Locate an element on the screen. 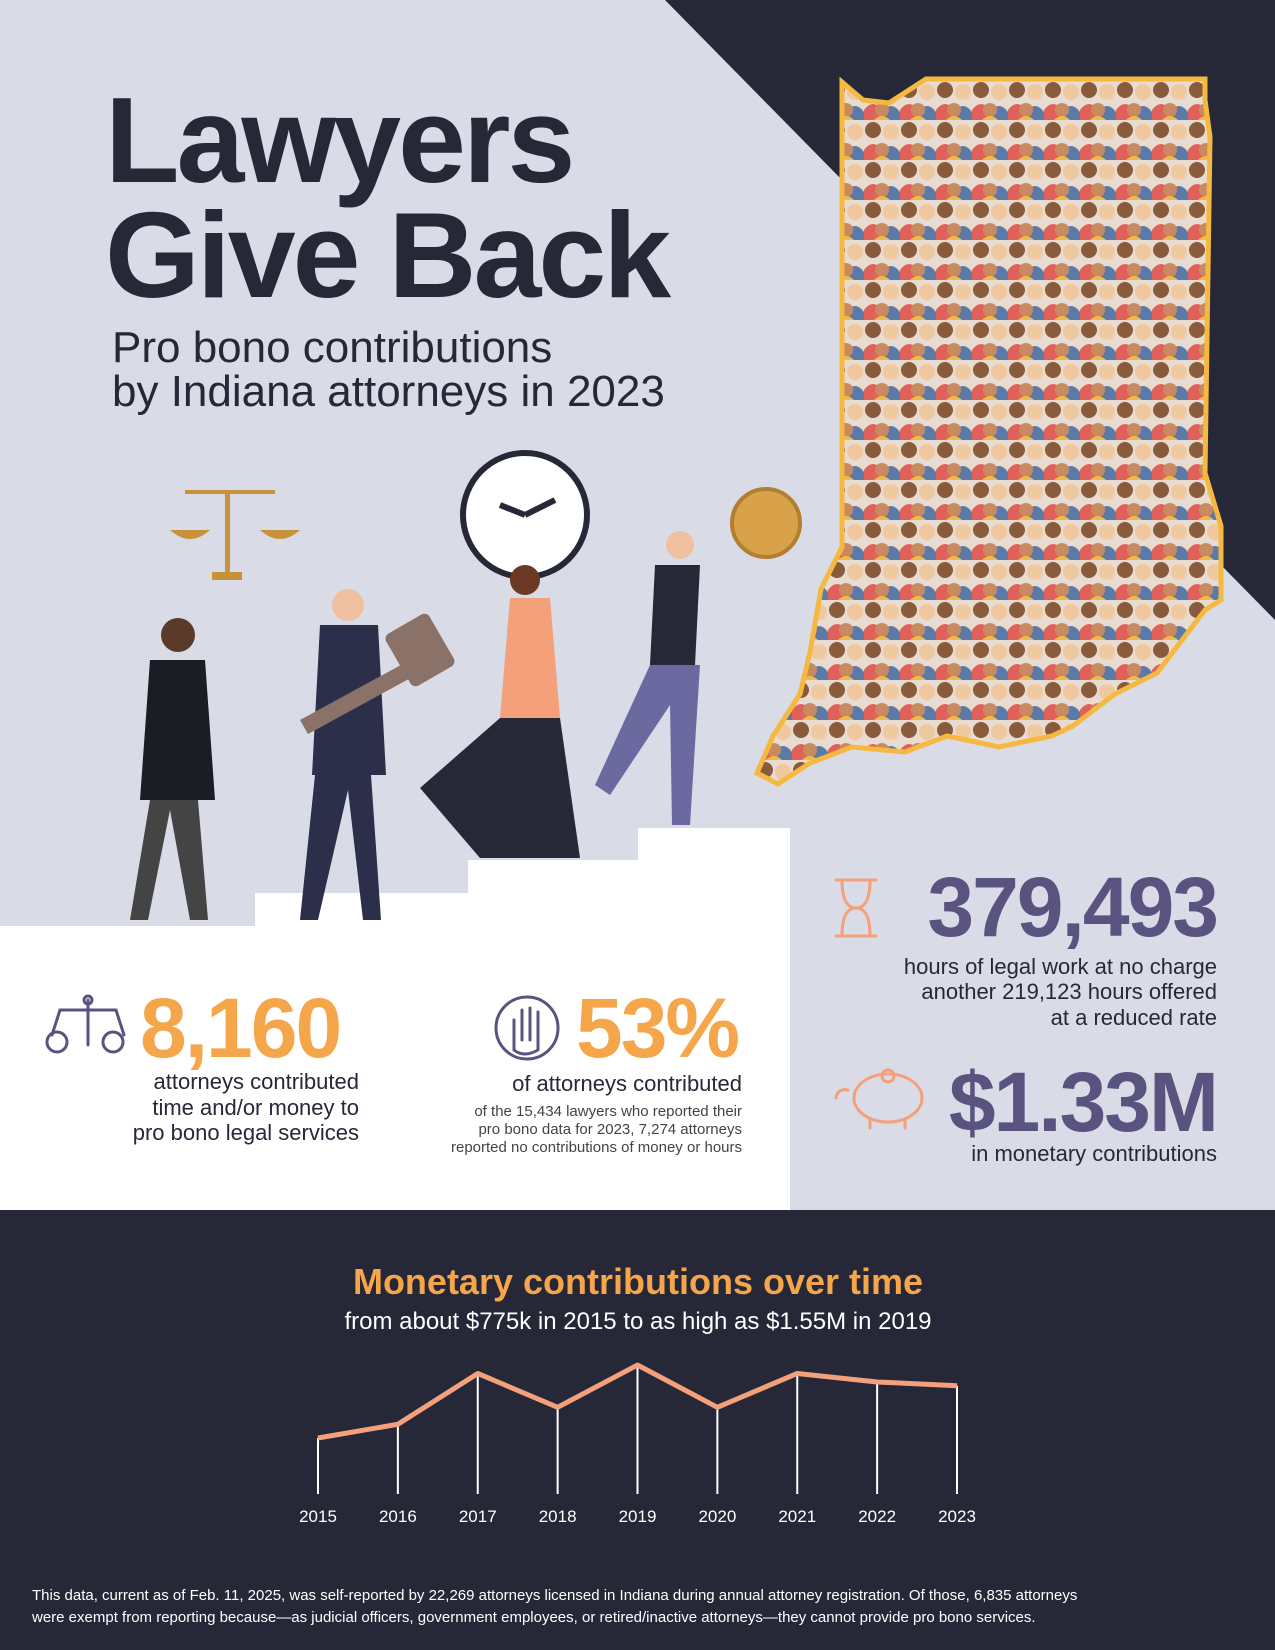 Image resolution: width=1275 pixels, height=1650 pixels. stat-text: attorneys contributed is located at coordinates (256, 1081).